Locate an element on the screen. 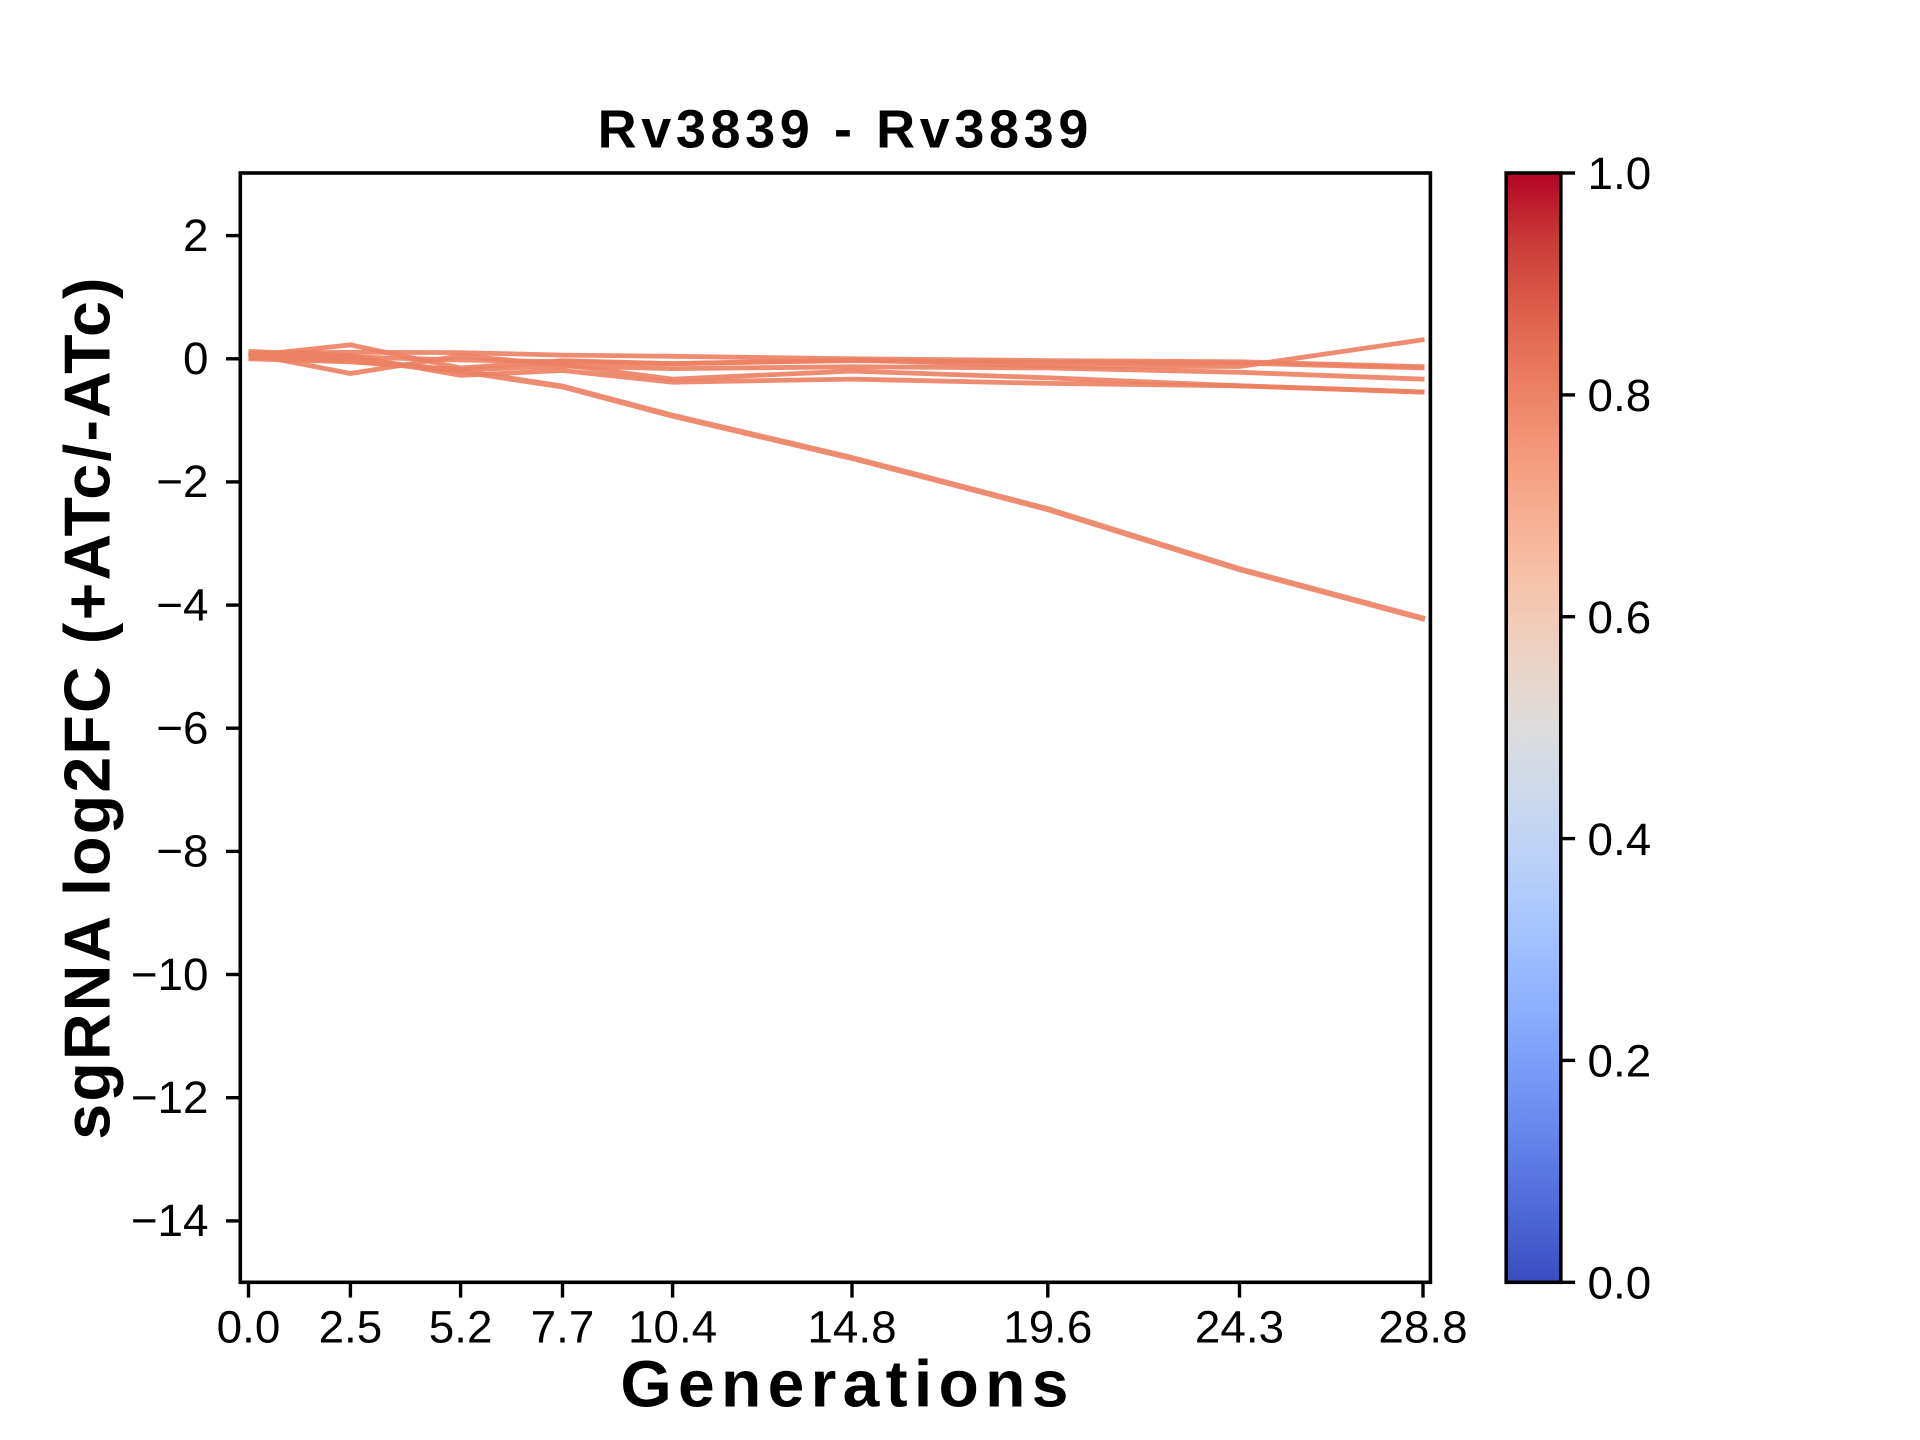 This screenshot has width=1920, height=1440. svg-text: Rv3839 - Rv3839 is located at coordinates (845, 129).